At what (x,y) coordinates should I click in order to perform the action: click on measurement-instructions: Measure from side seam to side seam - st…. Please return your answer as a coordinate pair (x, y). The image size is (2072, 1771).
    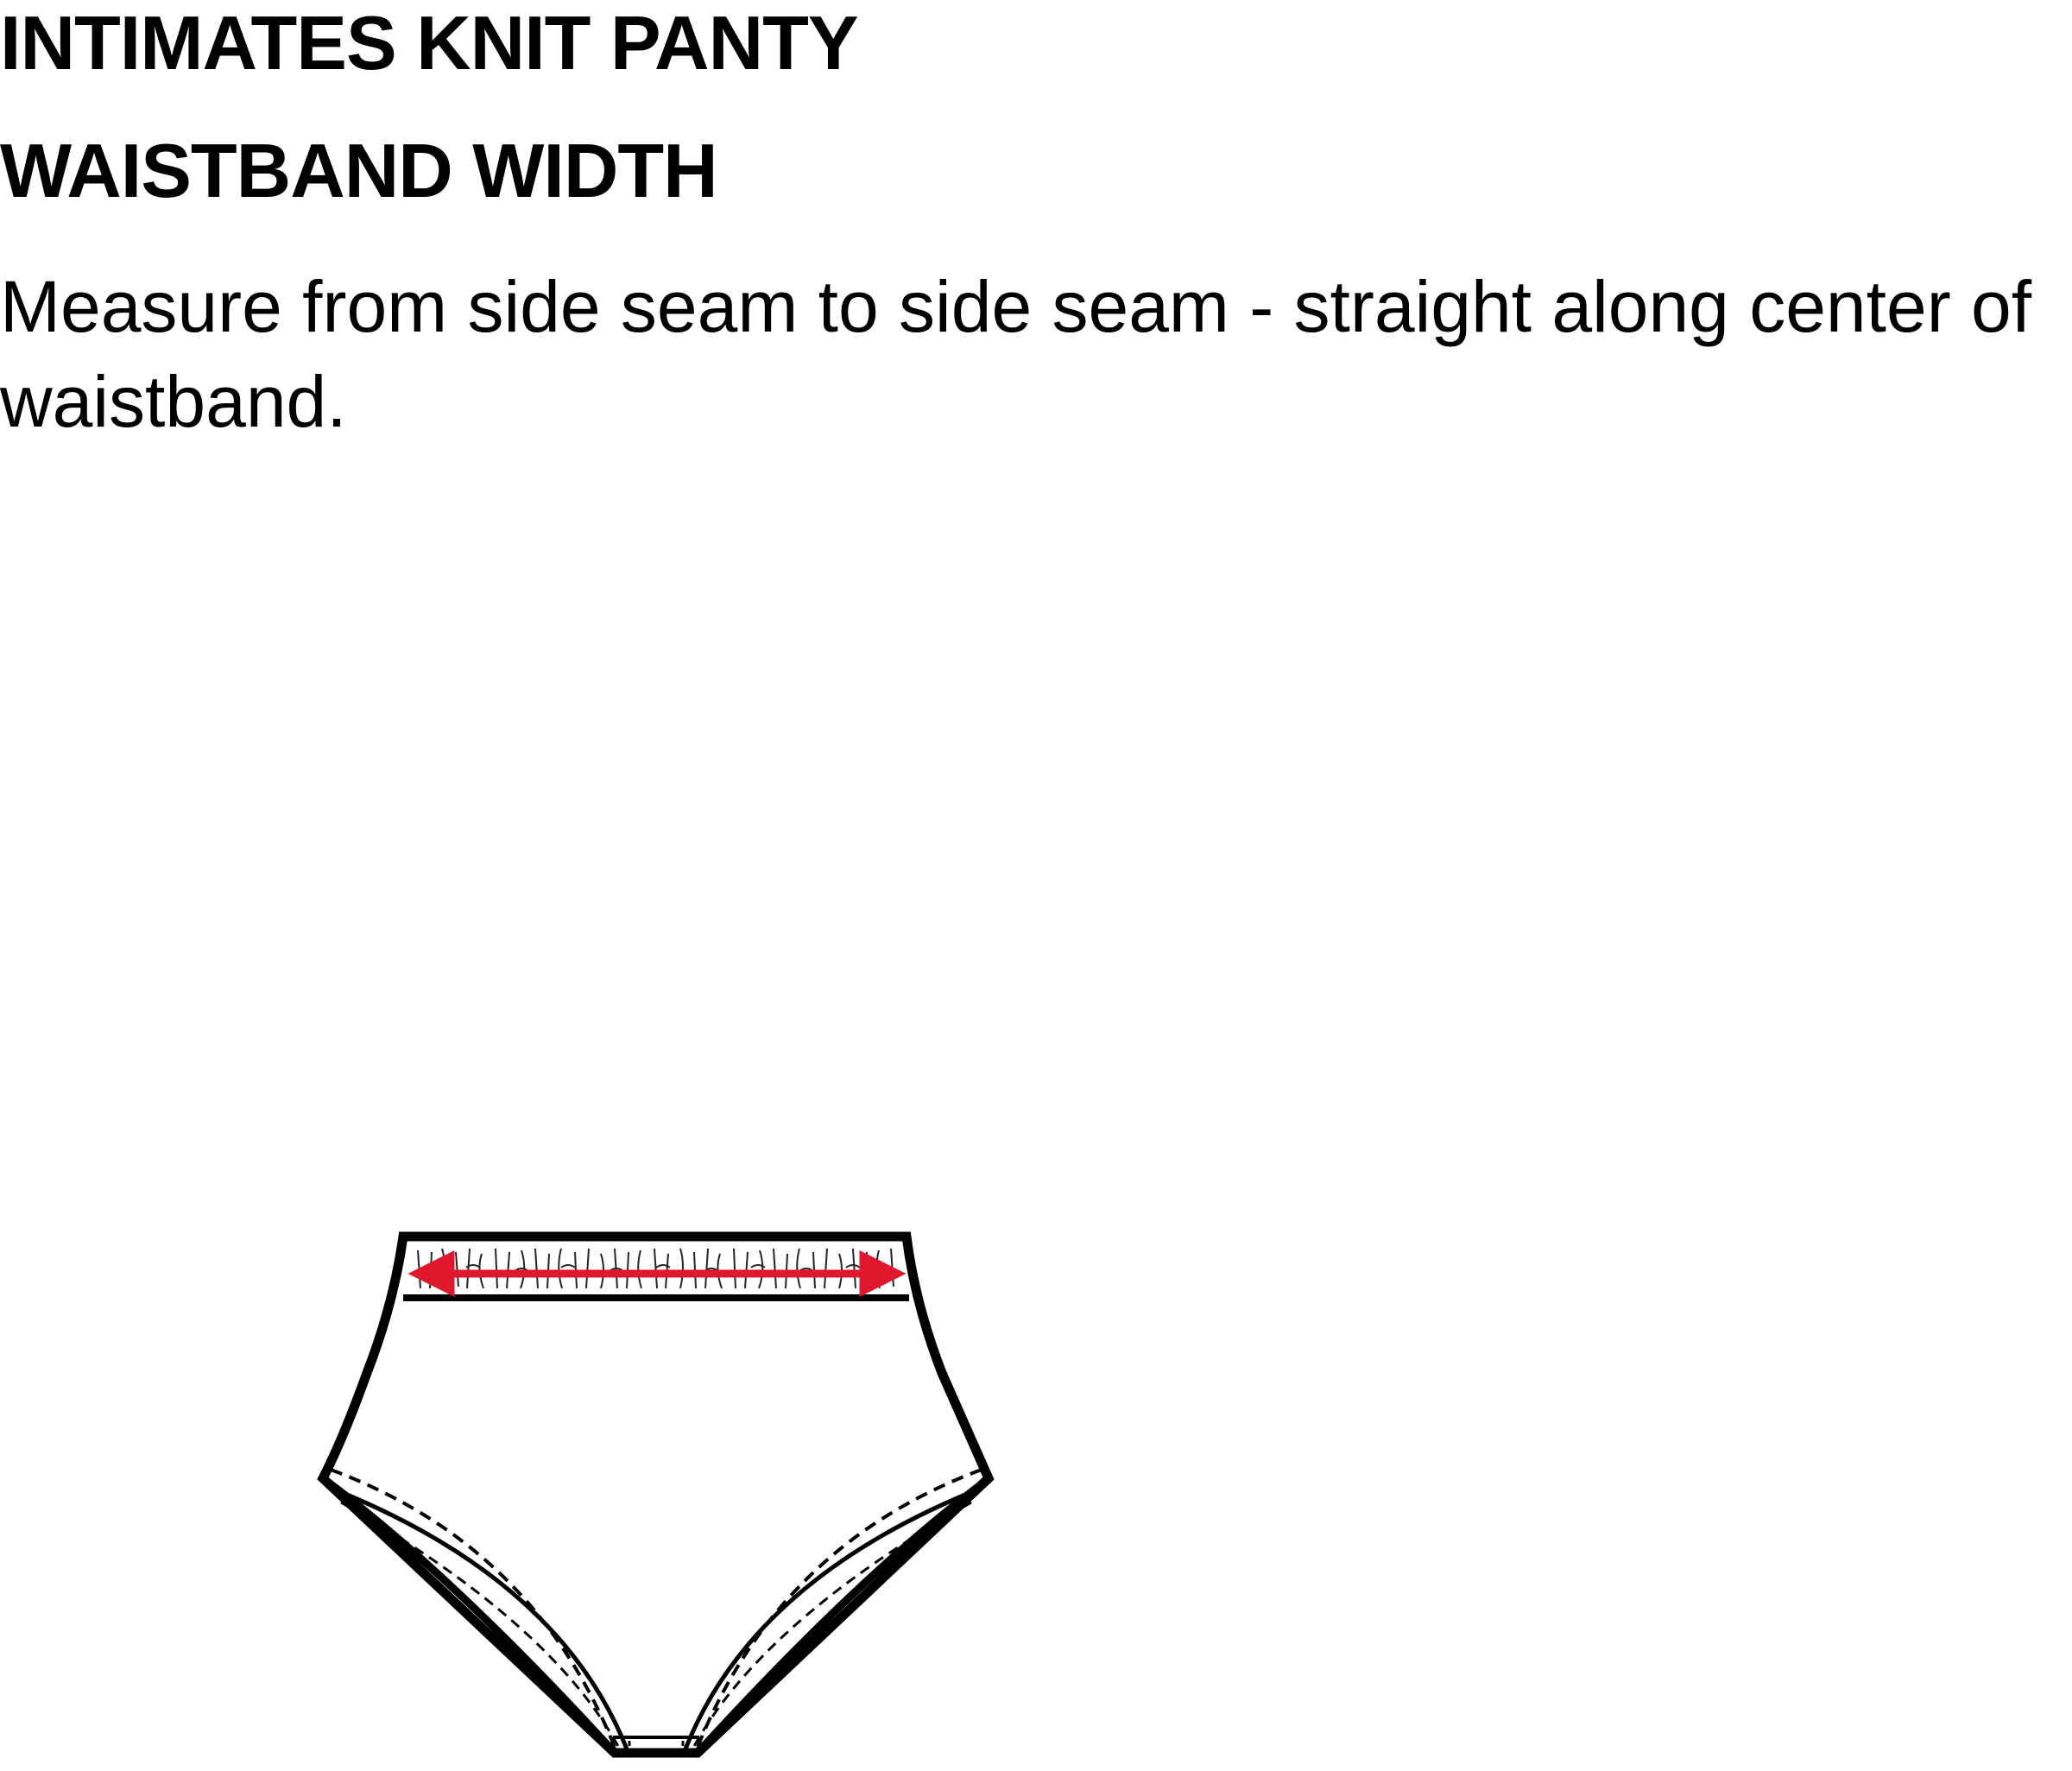
    Looking at the image, I should click on (1016, 354).